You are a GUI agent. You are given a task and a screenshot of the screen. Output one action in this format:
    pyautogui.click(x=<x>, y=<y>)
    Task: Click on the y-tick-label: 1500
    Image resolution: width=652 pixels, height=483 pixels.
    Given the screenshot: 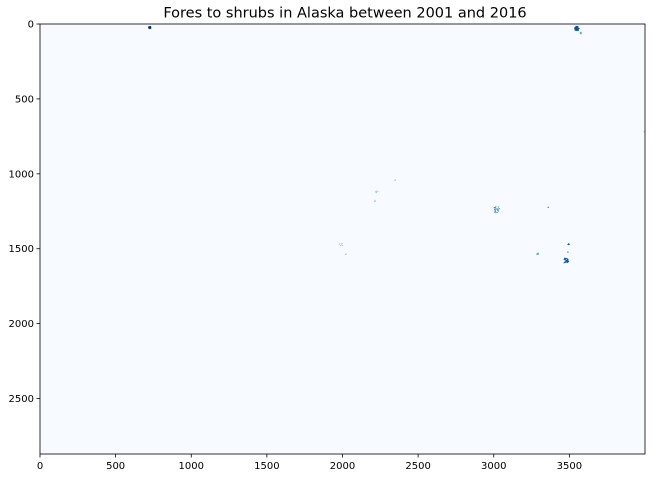 What is the action you would take?
    pyautogui.click(x=21, y=249)
    